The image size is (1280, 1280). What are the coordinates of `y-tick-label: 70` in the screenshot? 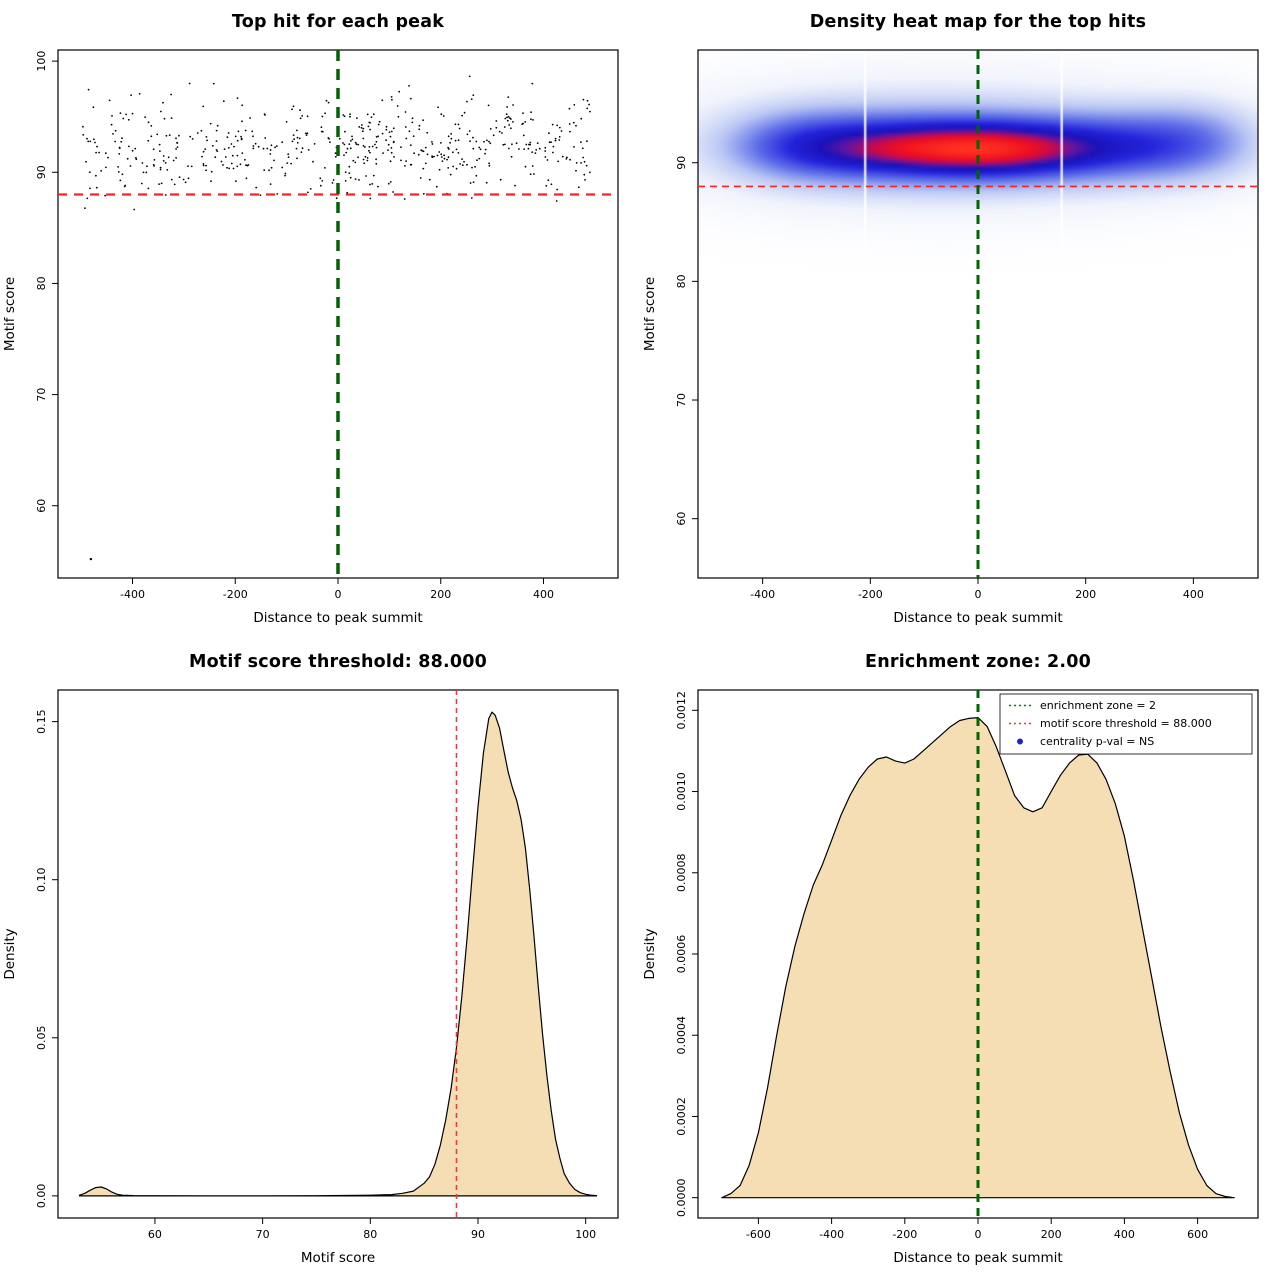 It's located at (681, 400).